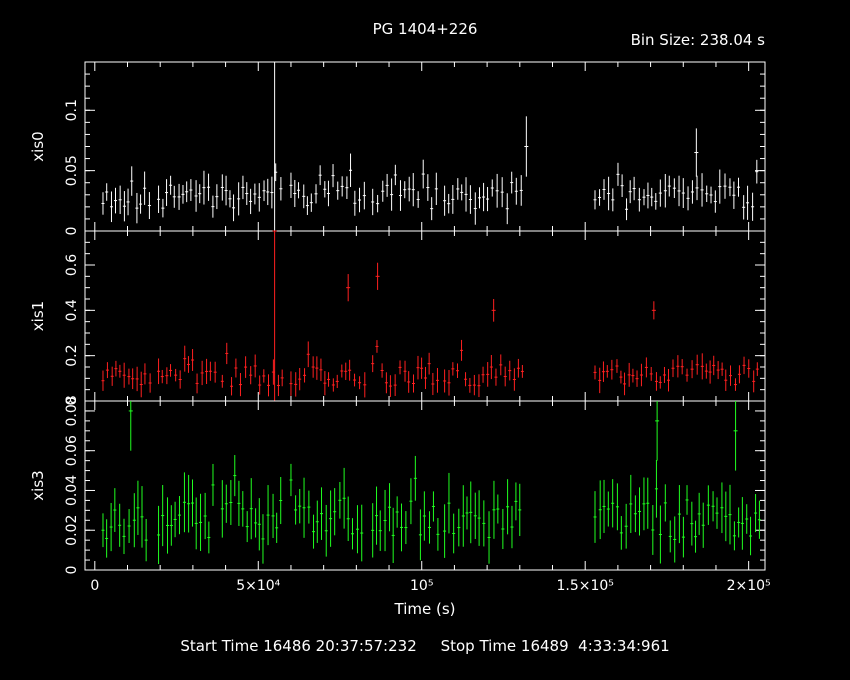 The width and height of the screenshot is (850, 680). Describe the element at coordinates (72, 356) in the screenshot. I see `y-tick-label: 0.2` at that location.